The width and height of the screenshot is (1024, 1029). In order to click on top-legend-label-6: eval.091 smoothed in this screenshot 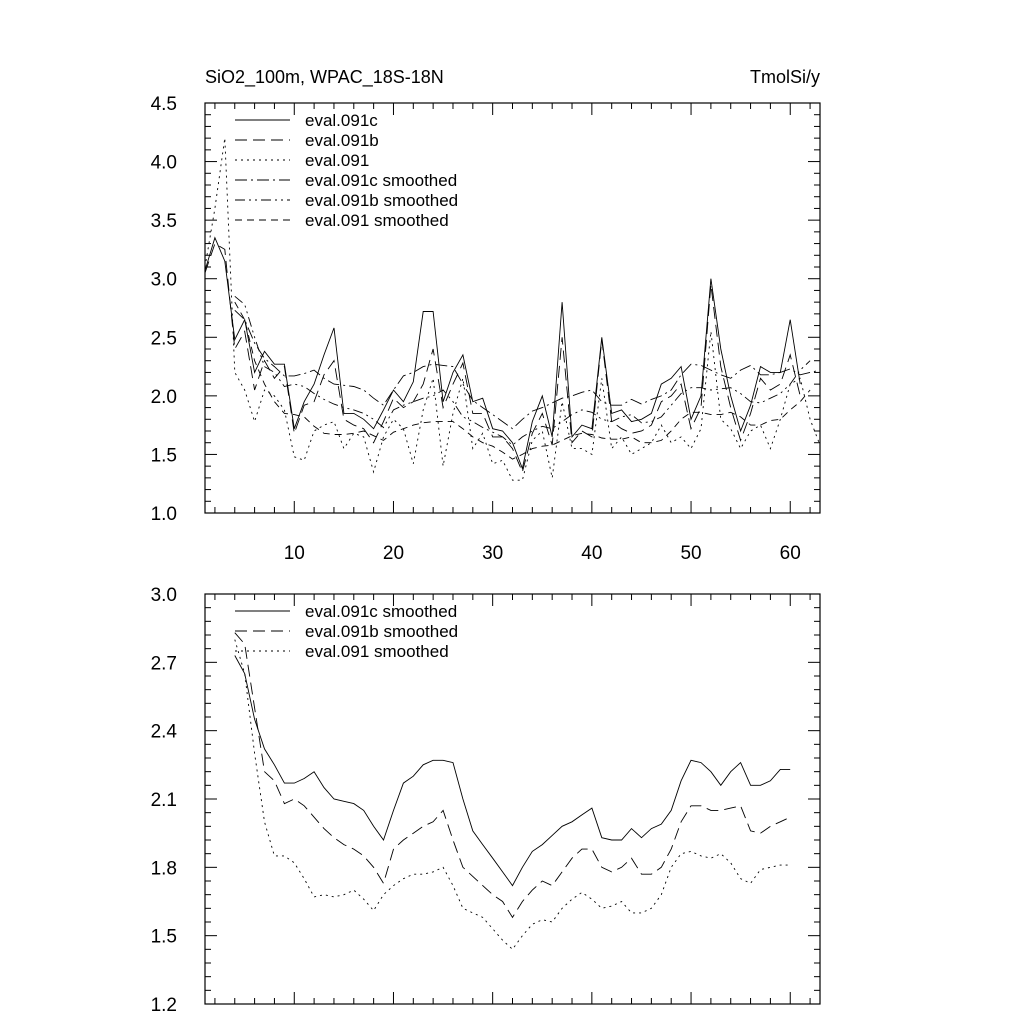, I will do `click(377, 220)`.